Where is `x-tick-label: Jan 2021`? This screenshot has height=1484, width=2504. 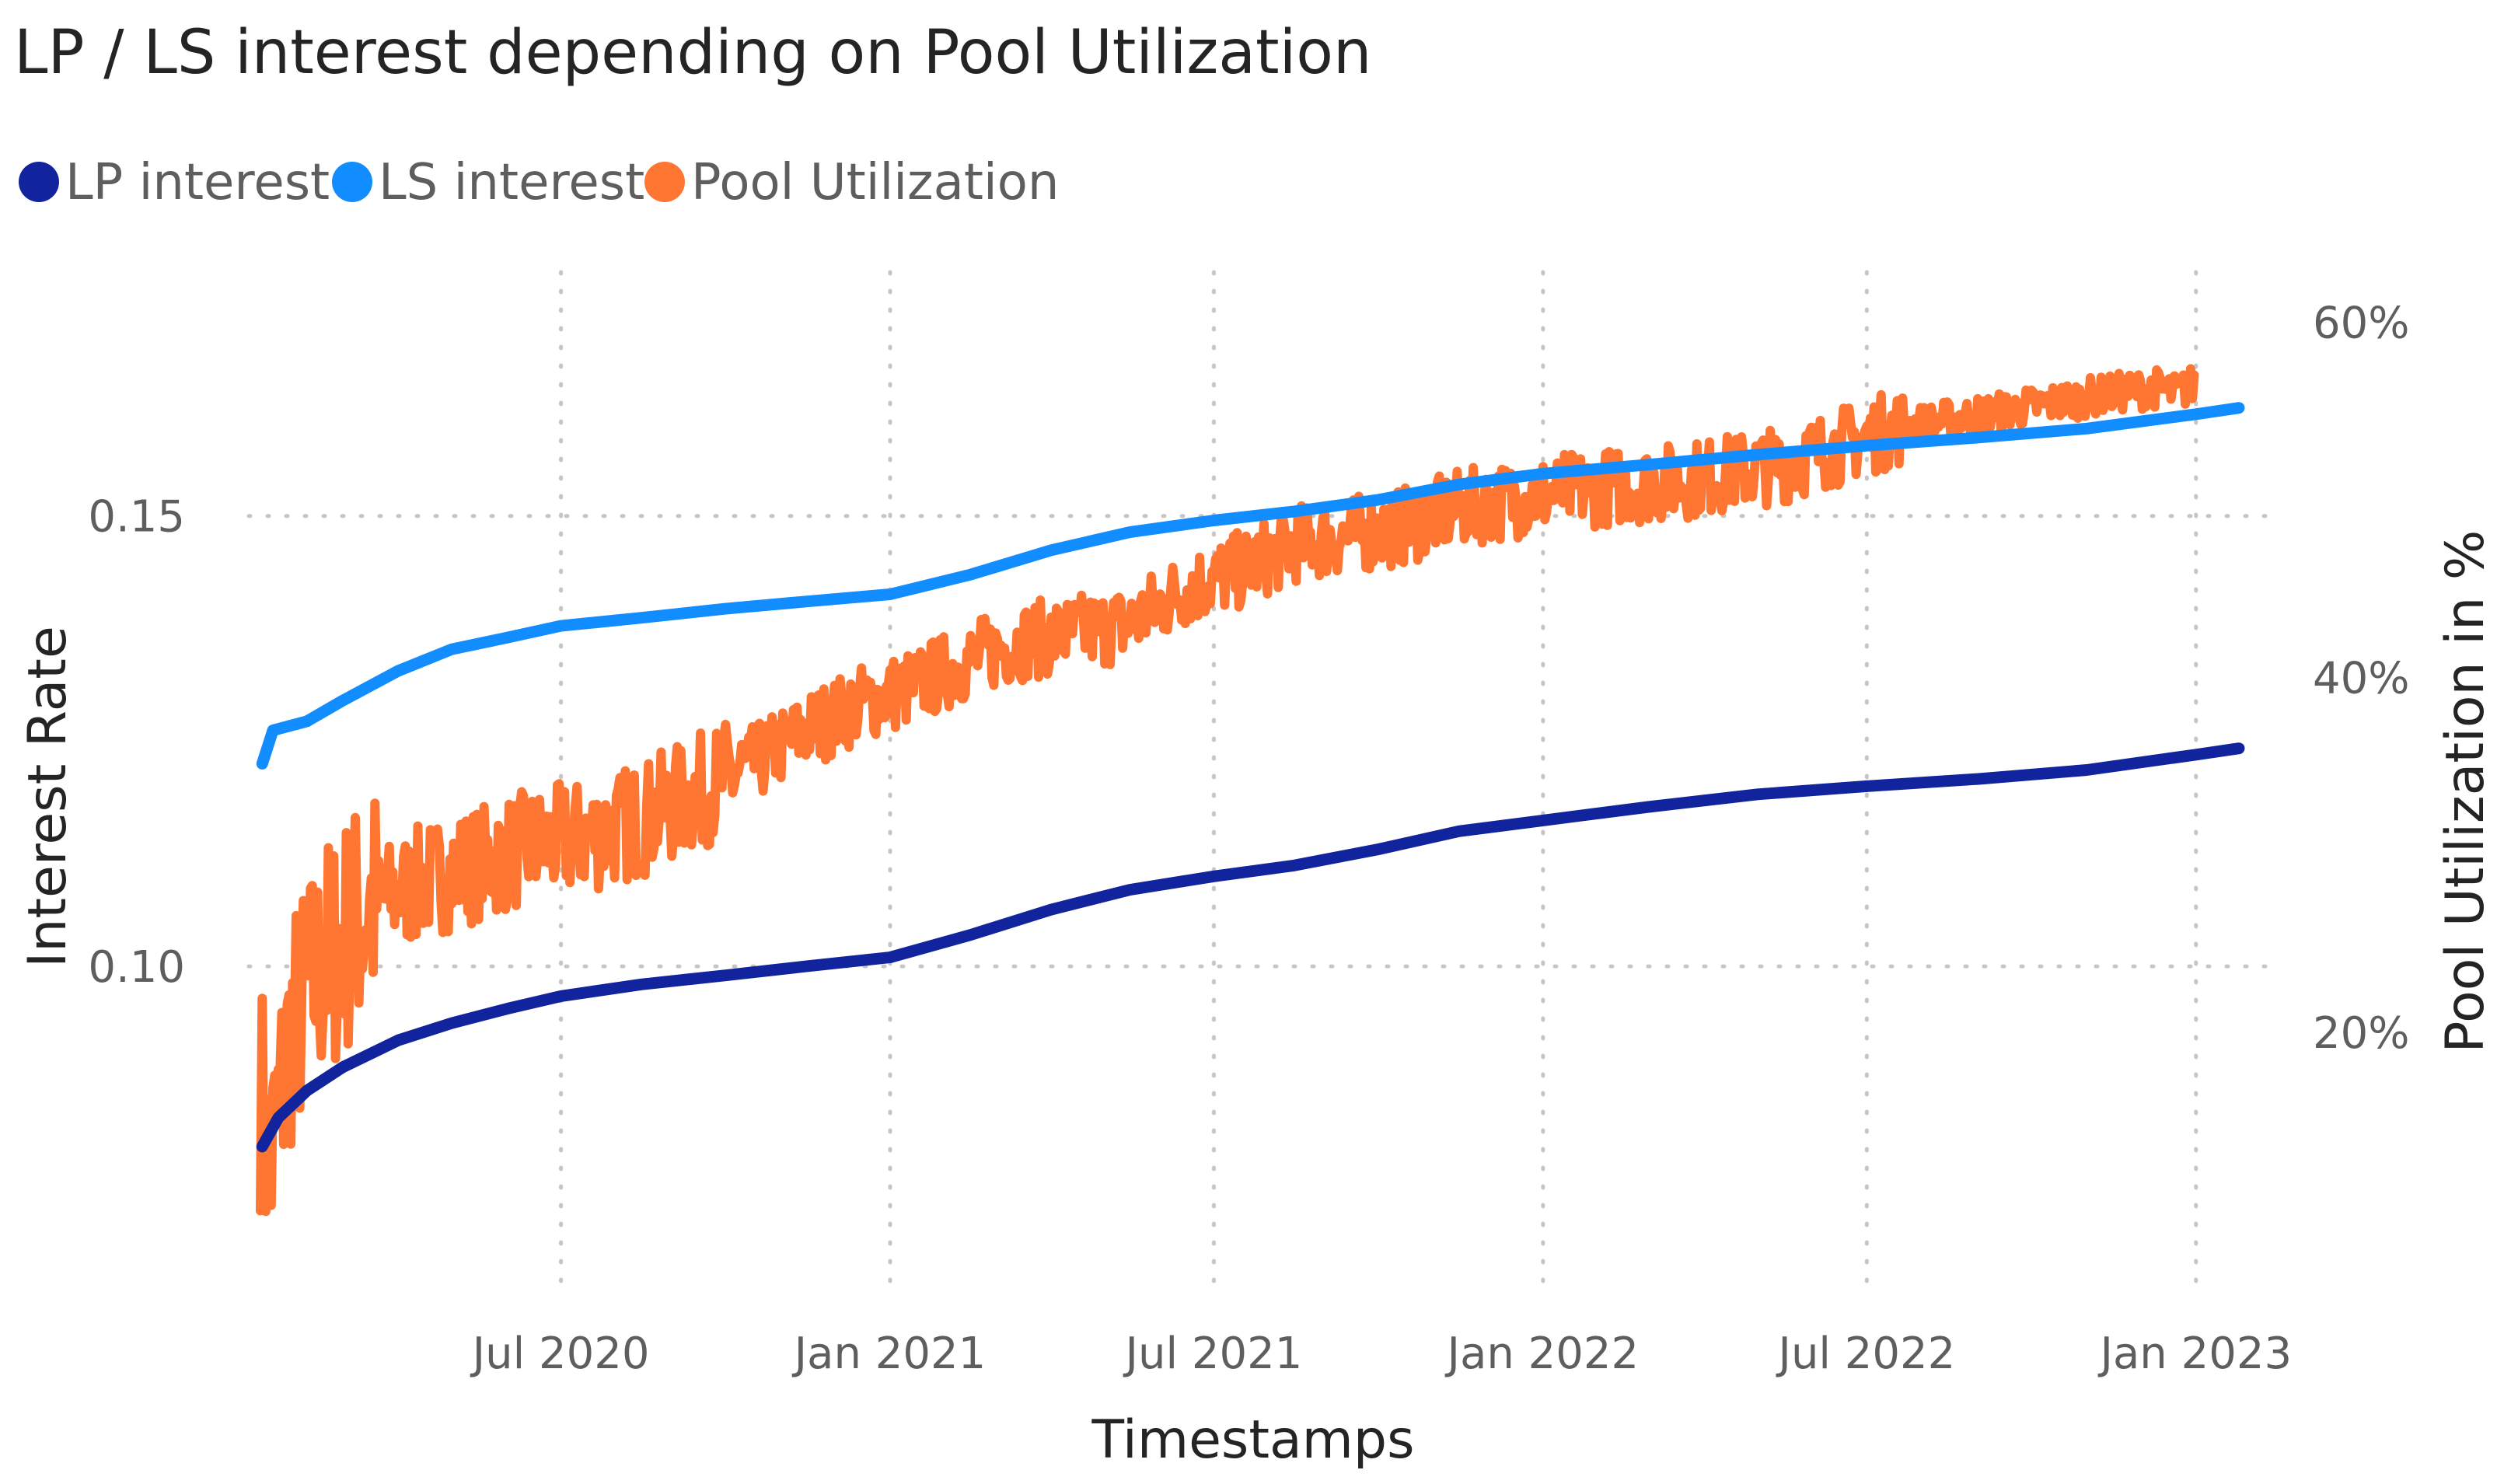 x-tick-label: Jan 2021 is located at coordinates (889, 1354).